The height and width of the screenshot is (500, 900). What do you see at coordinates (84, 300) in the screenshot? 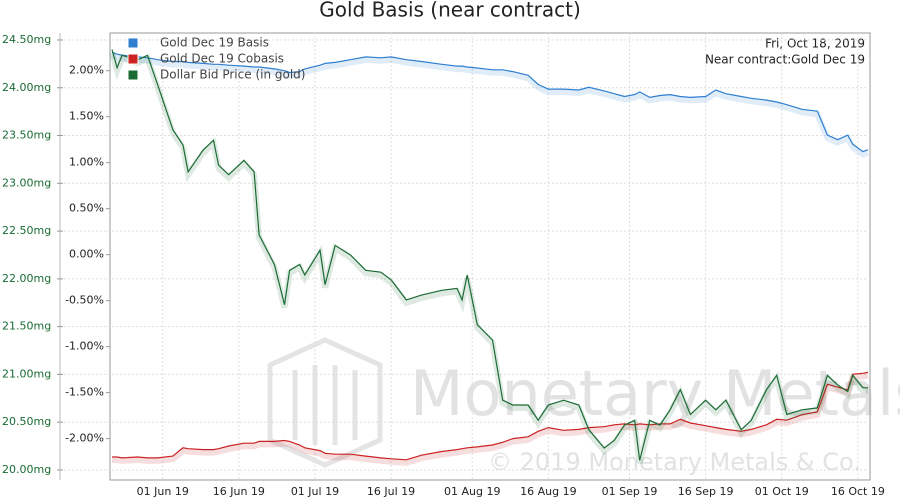
I see `y-tick-label: -0.50%` at bounding box center [84, 300].